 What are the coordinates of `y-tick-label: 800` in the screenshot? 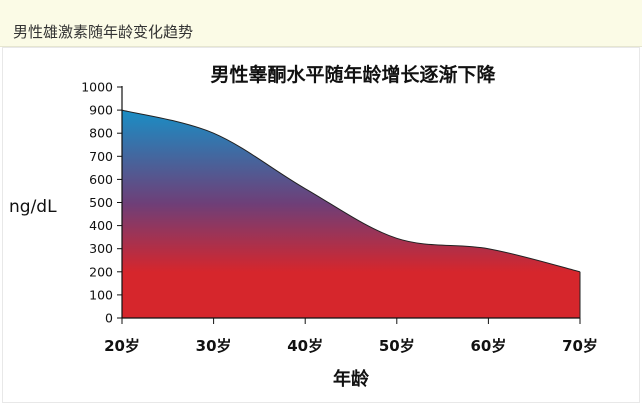 It's located at (101, 133).